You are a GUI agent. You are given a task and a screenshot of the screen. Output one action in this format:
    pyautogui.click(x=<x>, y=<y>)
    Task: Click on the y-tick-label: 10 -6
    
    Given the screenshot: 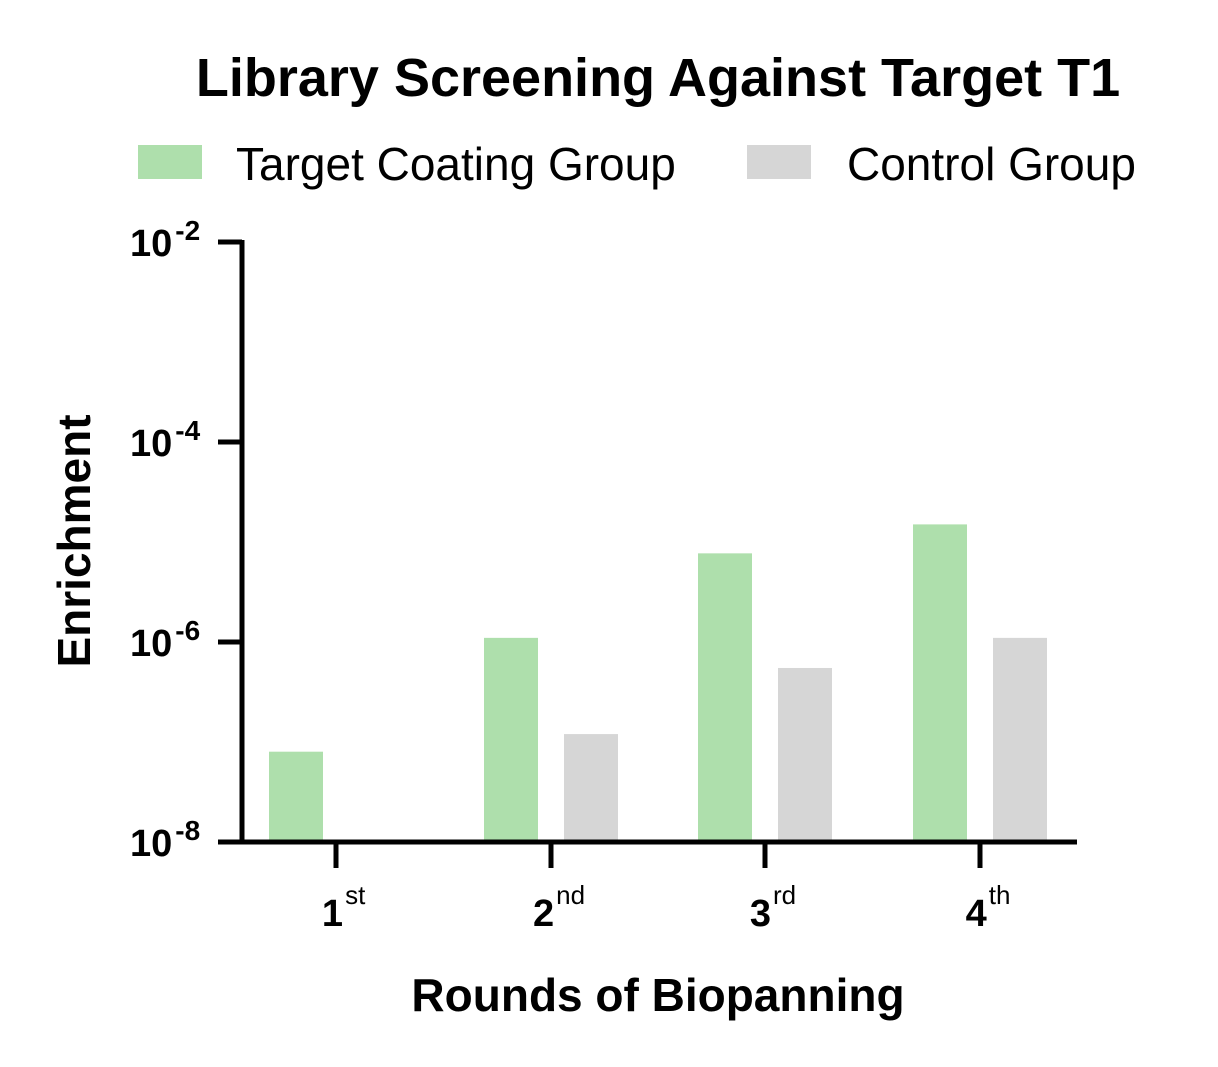 What is the action you would take?
    pyautogui.click(x=165, y=640)
    